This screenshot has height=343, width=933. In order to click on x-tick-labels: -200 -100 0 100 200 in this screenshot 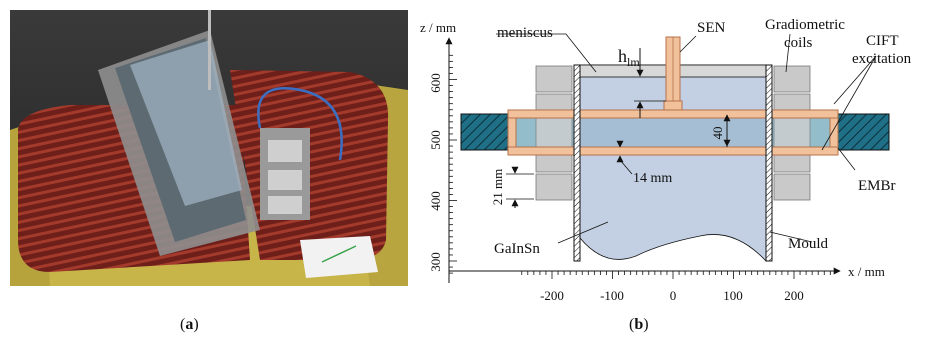, I will do `click(672, 295)`.